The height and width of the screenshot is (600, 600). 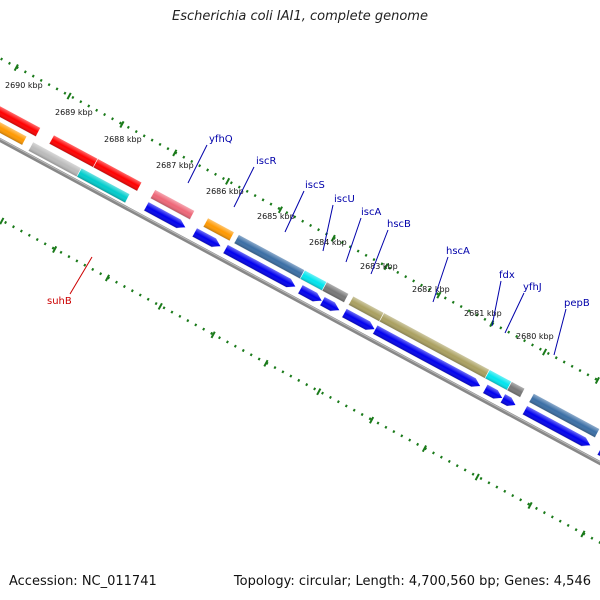 What do you see at coordinates (431, 289) in the screenshot?
I see `scale-label: 2682 kbp` at bounding box center [431, 289].